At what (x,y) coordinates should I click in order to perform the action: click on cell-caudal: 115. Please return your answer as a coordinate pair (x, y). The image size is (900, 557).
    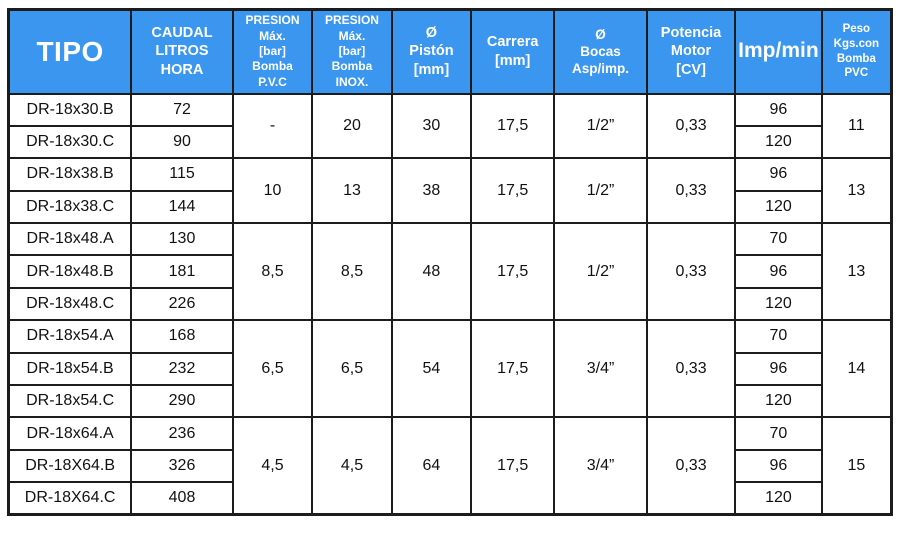
    Looking at the image, I should click on (182, 174).